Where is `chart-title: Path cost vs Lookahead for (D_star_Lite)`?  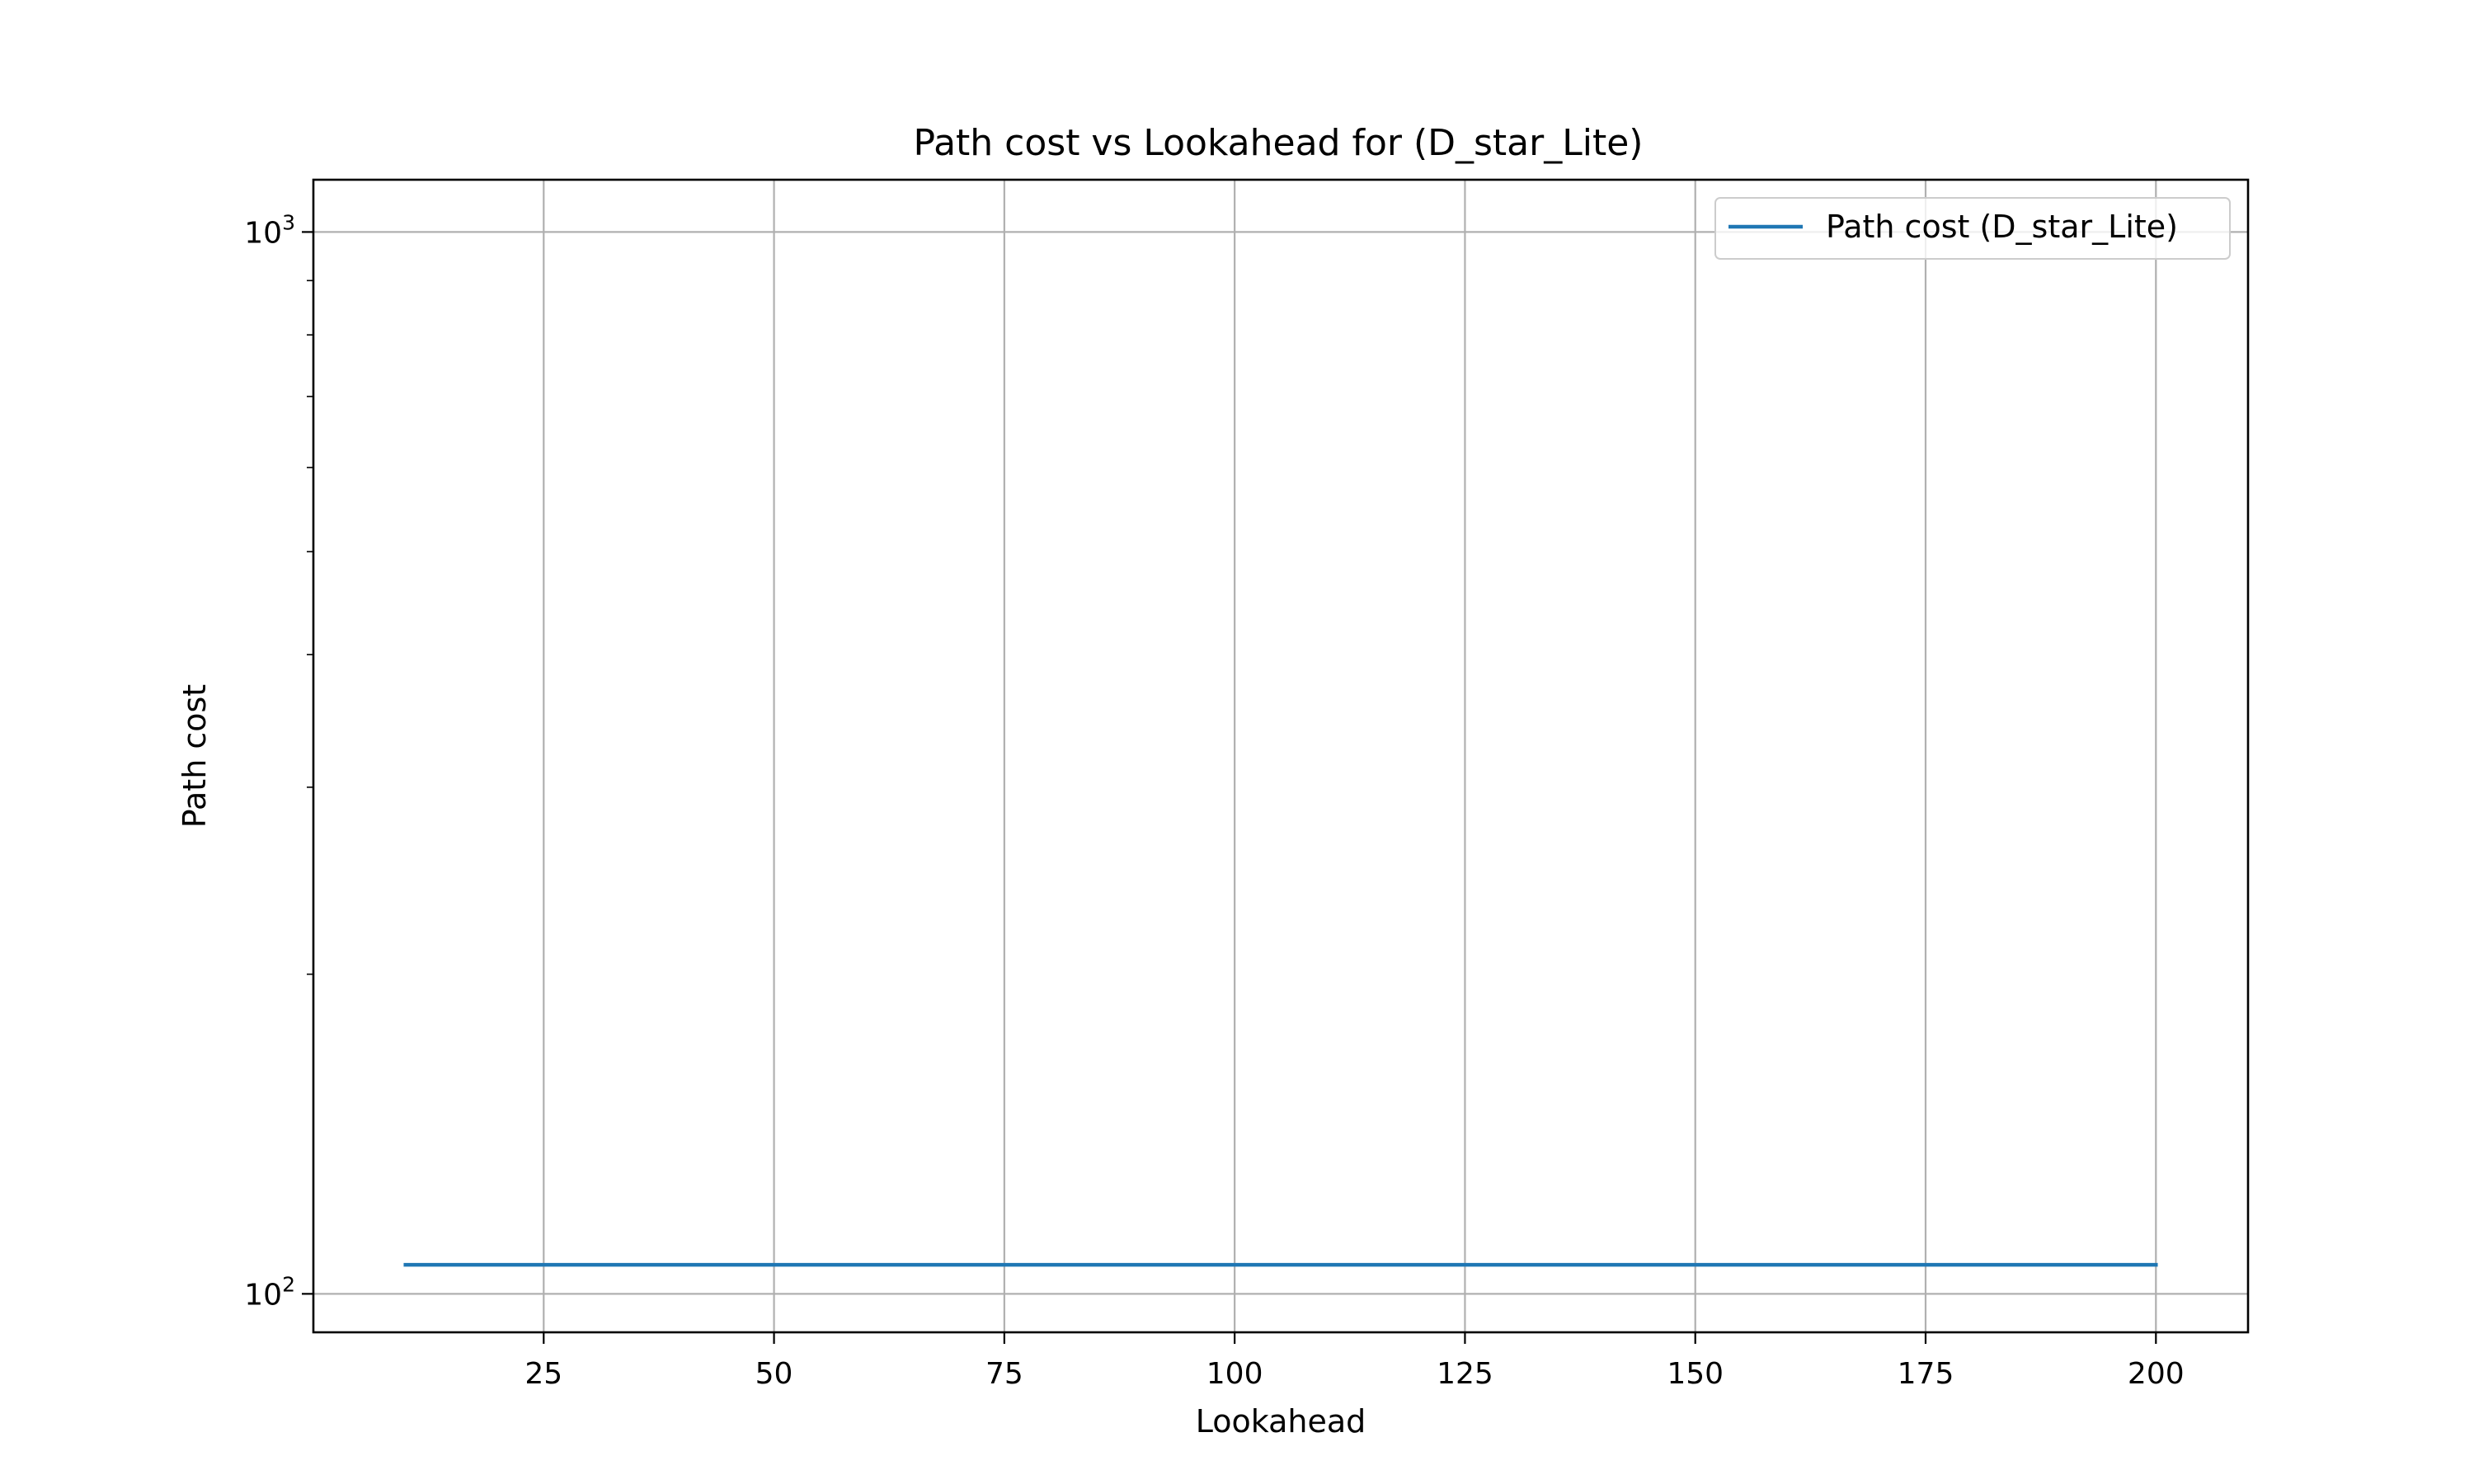
chart-title: Path cost vs Lookahead for (D_star_Lite) is located at coordinates (1279, 143).